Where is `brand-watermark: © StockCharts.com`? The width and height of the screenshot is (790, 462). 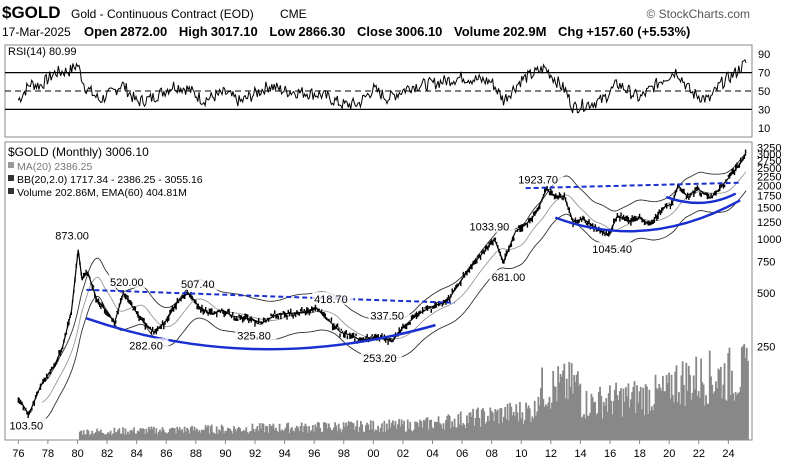 brand-watermark: © StockCharts.com is located at coordinates (698, 14).